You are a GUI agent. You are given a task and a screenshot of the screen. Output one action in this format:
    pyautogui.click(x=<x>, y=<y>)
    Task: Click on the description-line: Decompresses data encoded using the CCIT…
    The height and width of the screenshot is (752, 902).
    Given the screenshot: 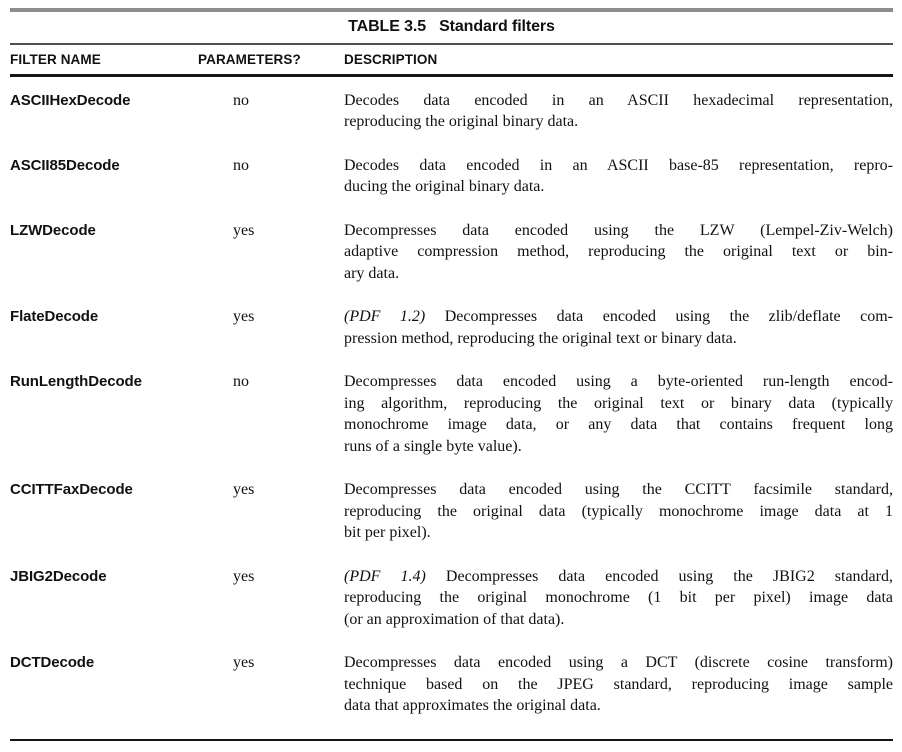 What is the action you would take?
    pyautogui.click(x=618, y=489)
    